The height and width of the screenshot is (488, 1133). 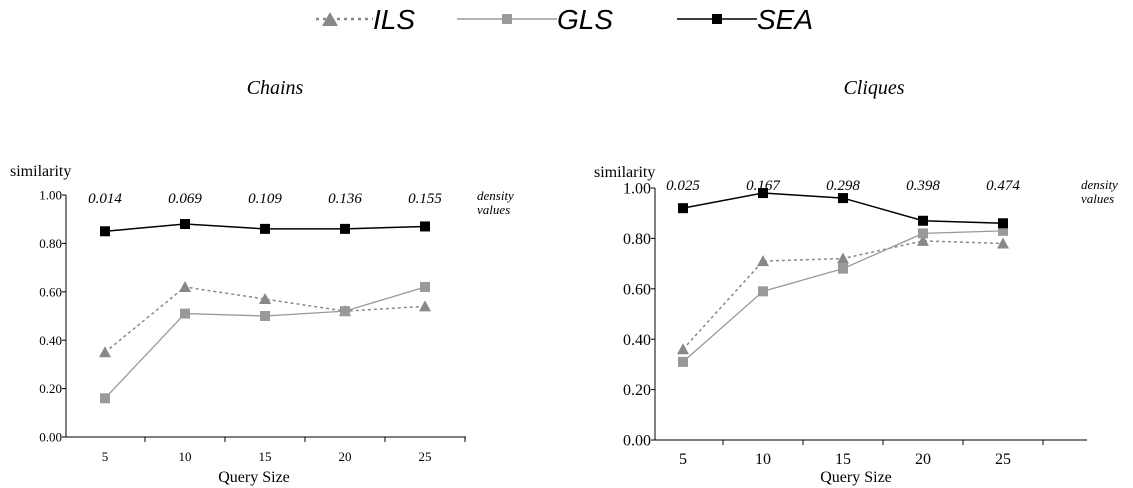 I want to click on legend-item-sea: SEA, so click(x=745, y=19).